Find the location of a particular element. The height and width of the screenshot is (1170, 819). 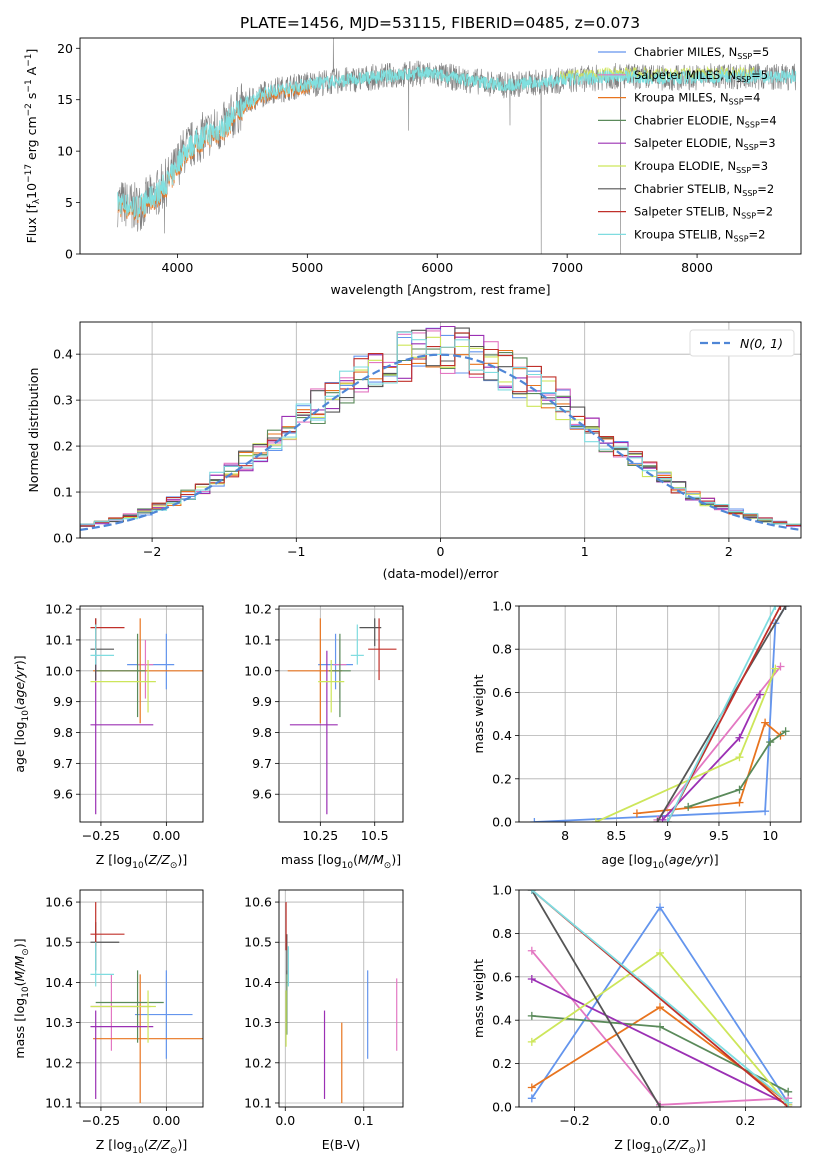

legend-suffix: =5 is located at coordinates (760, 52).